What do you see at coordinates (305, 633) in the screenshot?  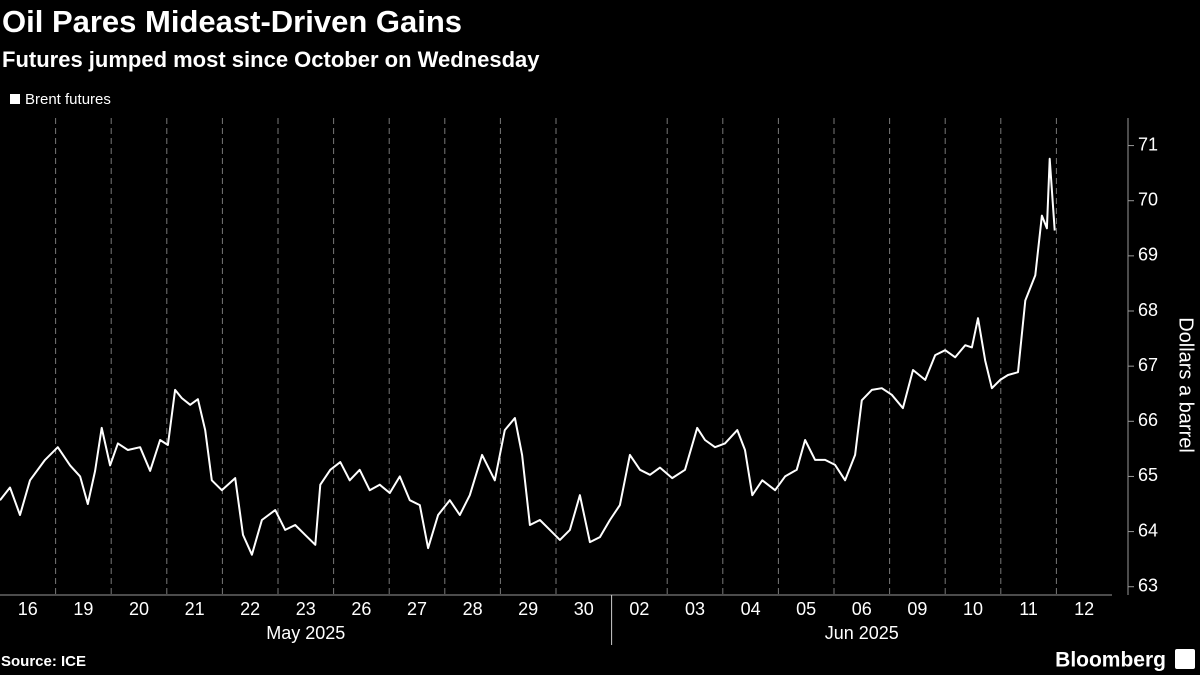 I see `month-label: May 2025` at bounding box center [305, 633].